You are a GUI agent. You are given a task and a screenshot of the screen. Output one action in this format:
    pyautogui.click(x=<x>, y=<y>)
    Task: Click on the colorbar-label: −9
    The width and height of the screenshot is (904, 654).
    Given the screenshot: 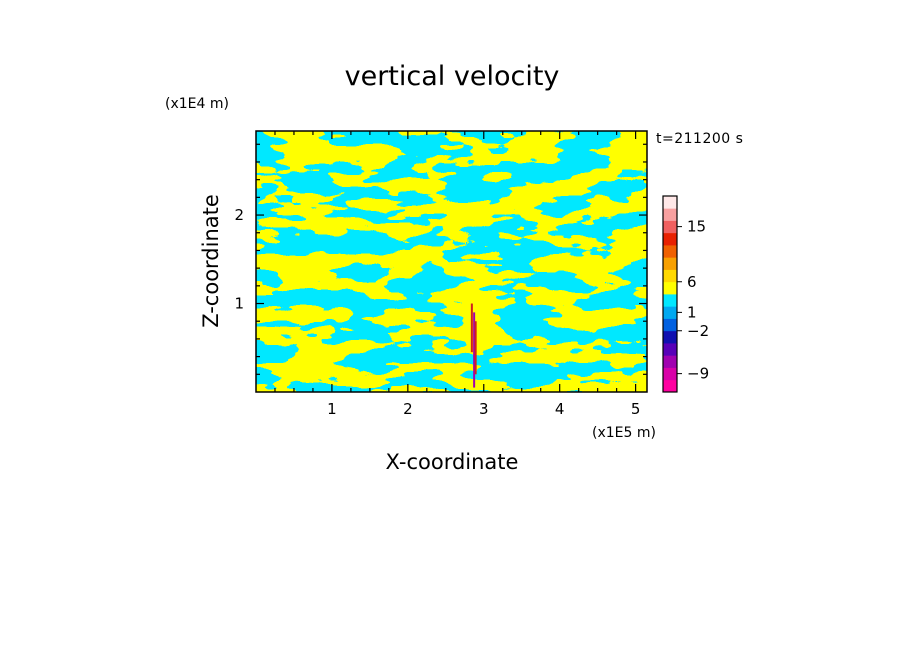 What is the action you would take?
    pyautogui.click(x=698, y=374)
    